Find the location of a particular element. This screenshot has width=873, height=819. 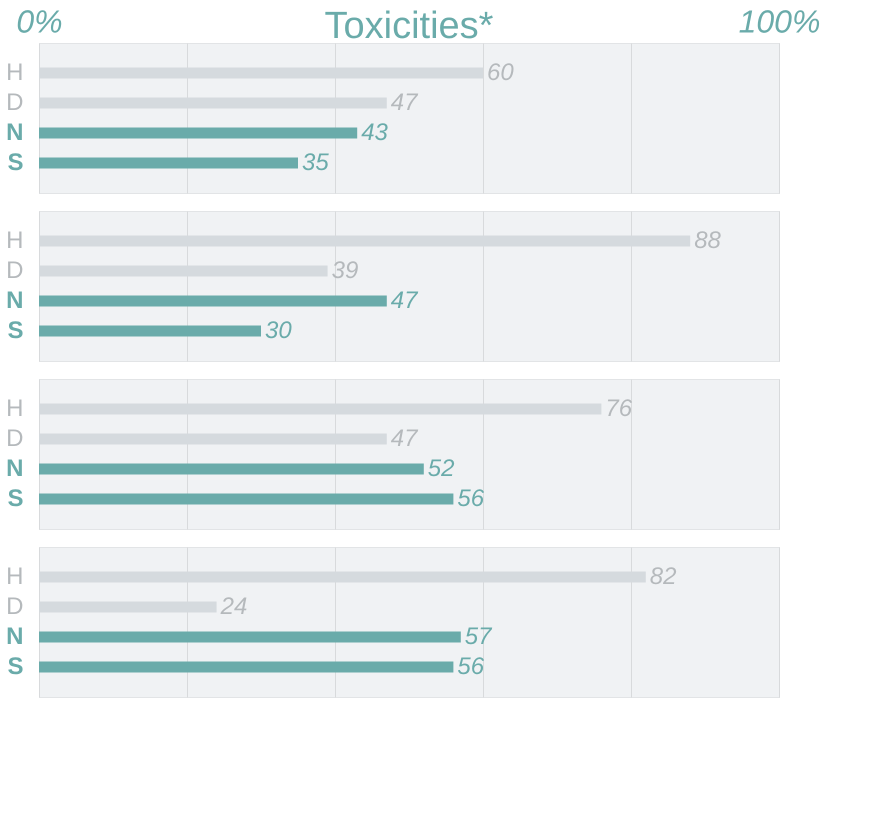

data-label: 76 is located at coordinates (619, 408).